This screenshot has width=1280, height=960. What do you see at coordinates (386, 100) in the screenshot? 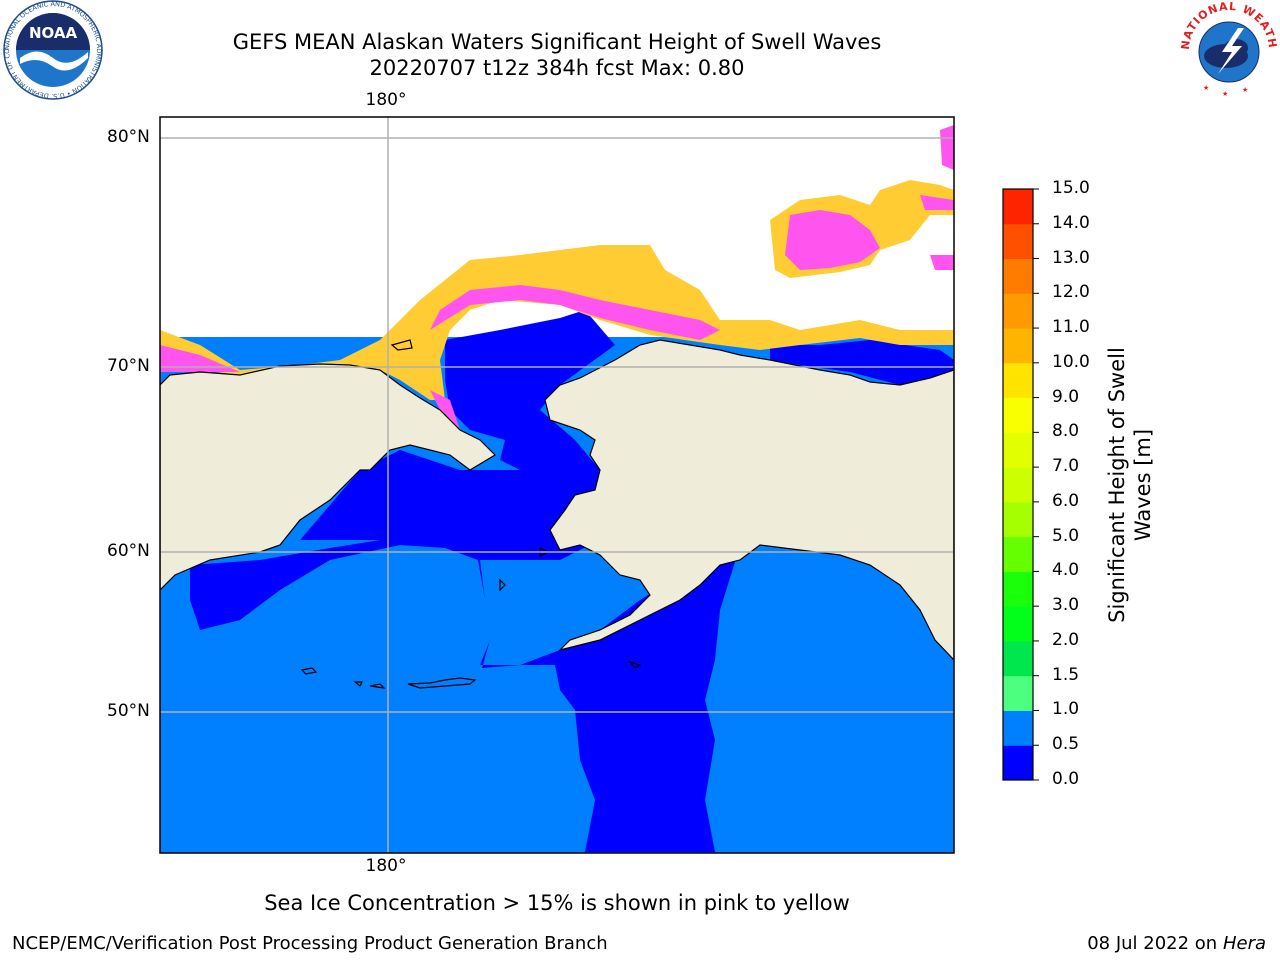
I see `lon-label-top: 180°` at bounding box center [386, 100].